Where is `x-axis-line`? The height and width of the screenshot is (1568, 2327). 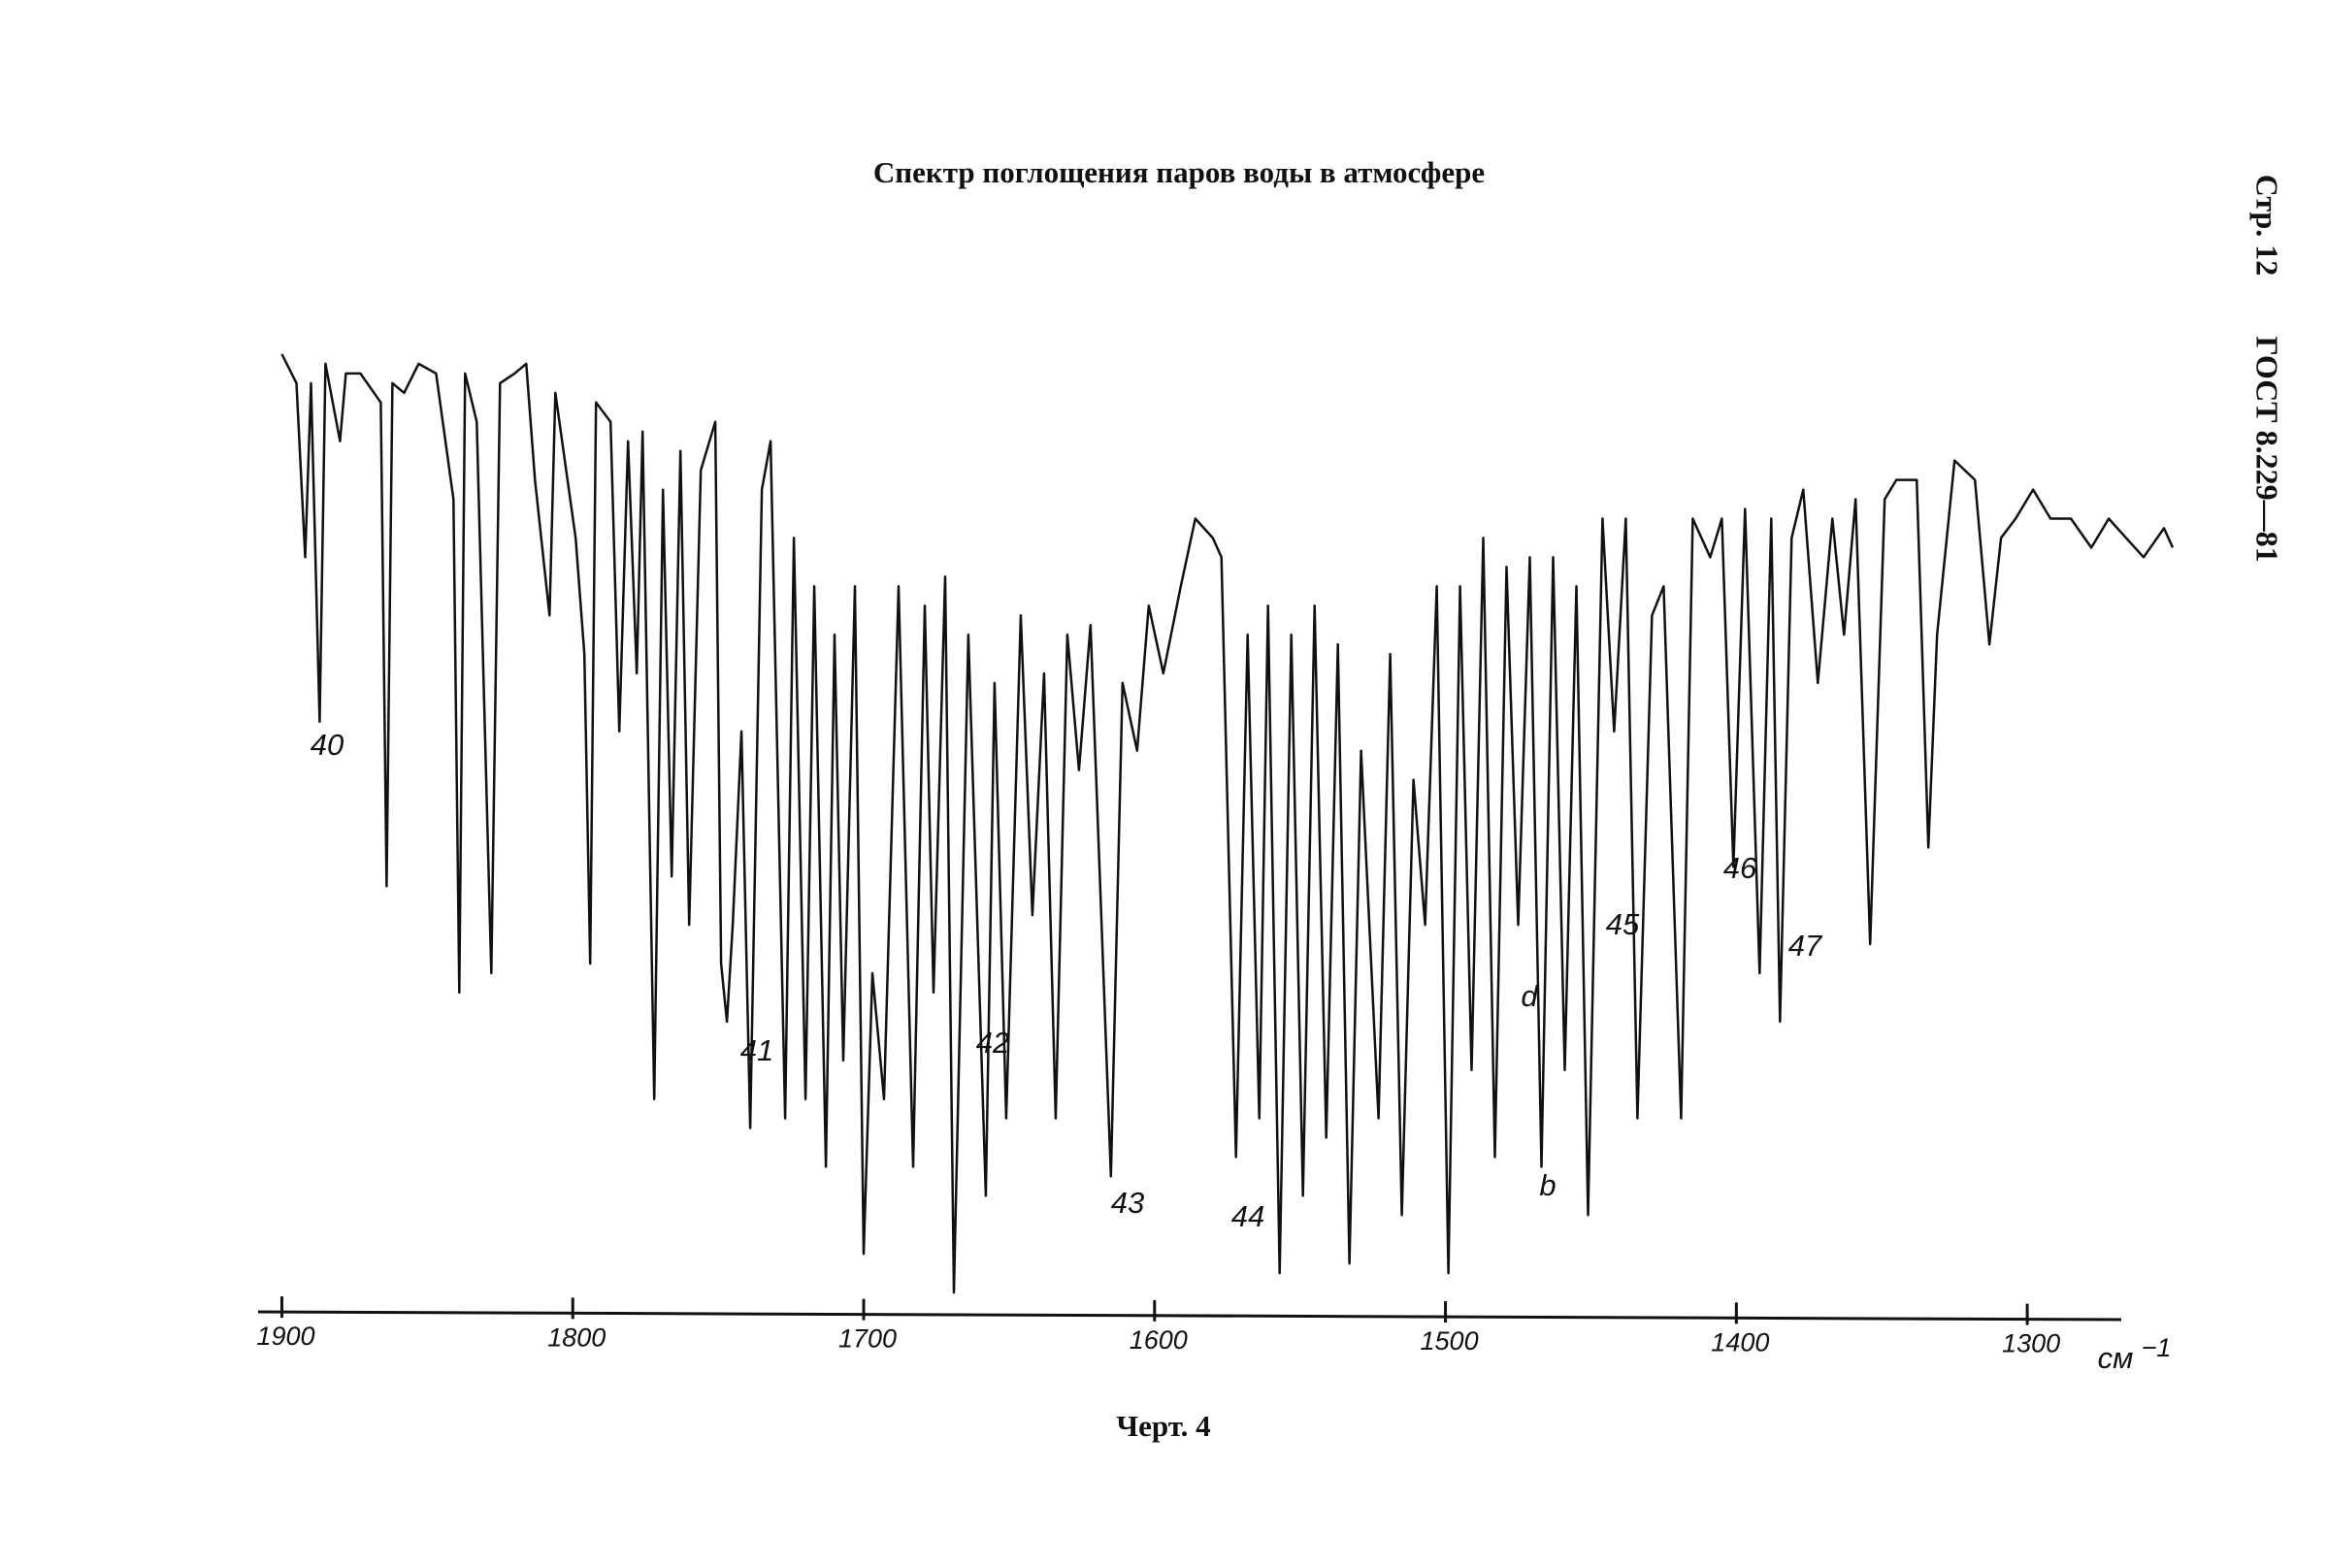
x-axis-line is located at coordinates (1189, 1316).